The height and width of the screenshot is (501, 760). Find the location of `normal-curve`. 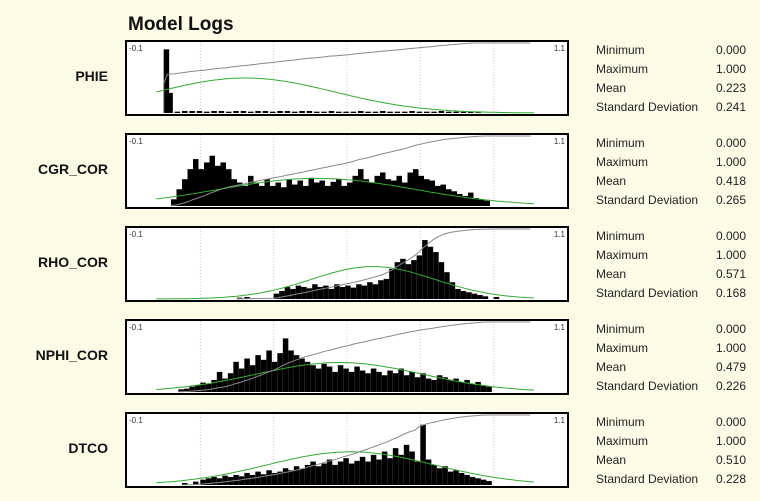

normal-curve is located at coordinates (345, 467).